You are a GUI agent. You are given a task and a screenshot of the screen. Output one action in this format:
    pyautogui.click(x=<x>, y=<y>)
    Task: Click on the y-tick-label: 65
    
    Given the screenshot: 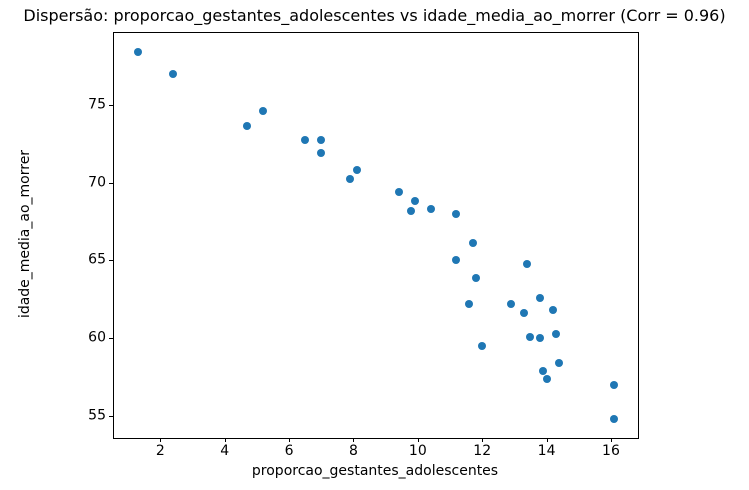 What is the action you would take?
    pyautogui.click(x=97, y=259)
    